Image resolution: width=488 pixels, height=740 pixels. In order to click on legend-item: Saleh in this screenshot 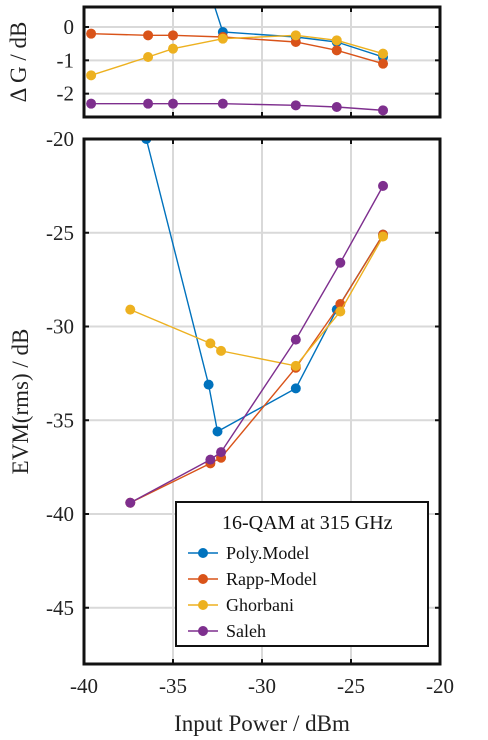, I will do `click(227, 631)`.